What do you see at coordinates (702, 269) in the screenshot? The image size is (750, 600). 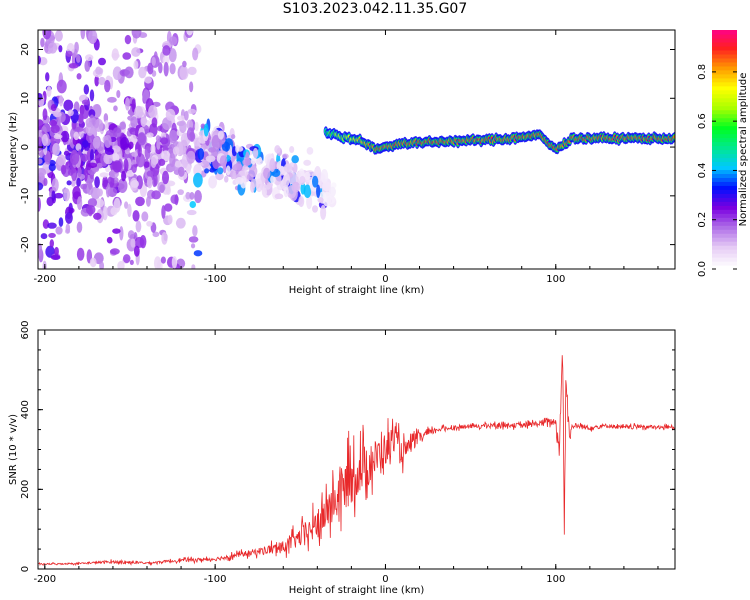 I see `colorbar-tick-label: 0.0` at bounding box center [702, 269].